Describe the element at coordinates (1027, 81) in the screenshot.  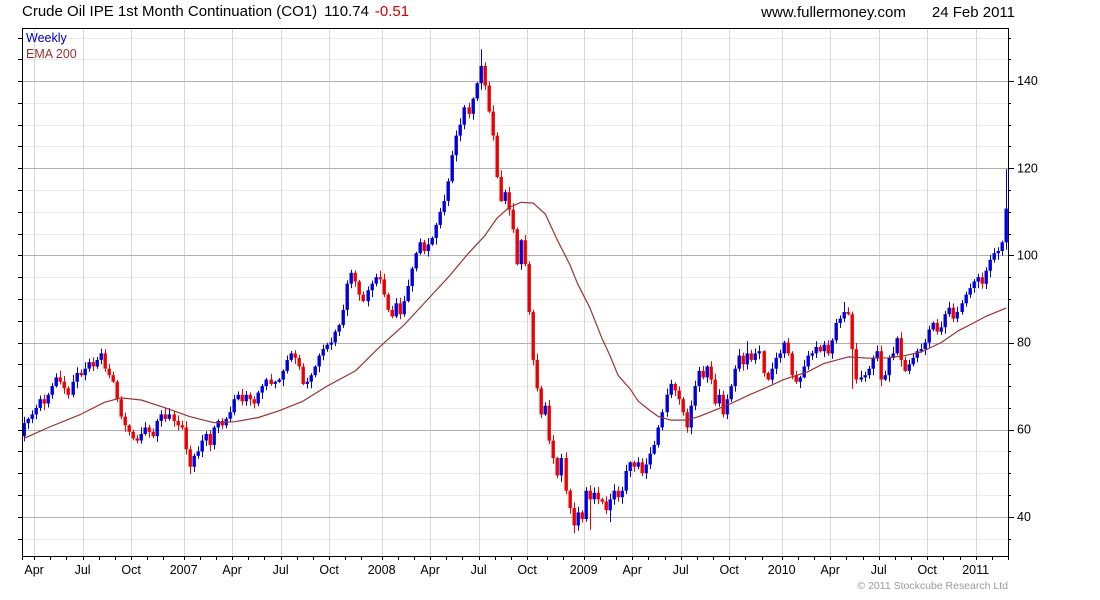
I see `svg-text: 140` at that location.